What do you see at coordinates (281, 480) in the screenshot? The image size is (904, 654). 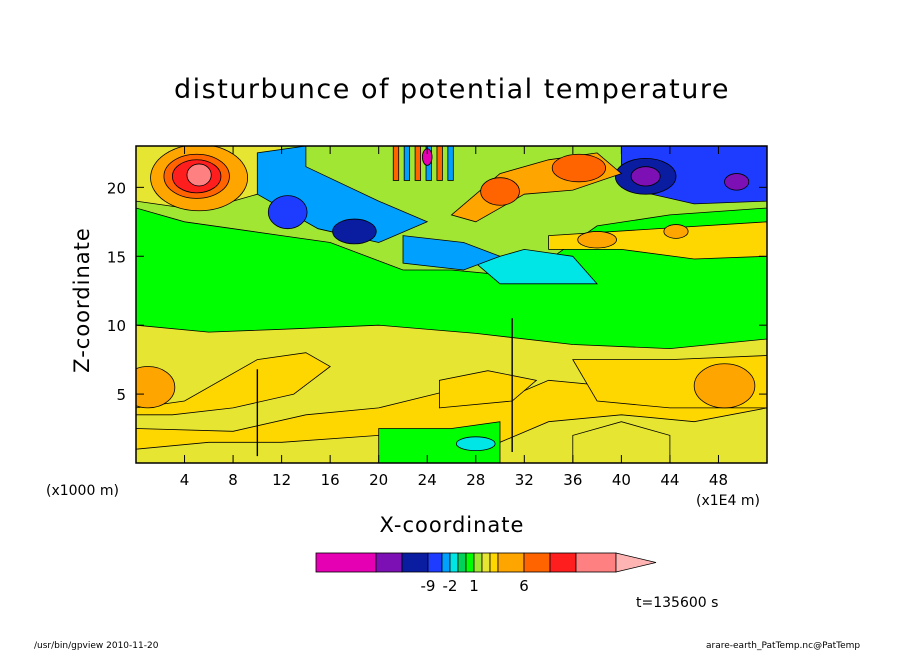 I see `x-tick-label: 12` at bounding box center [281, 480].